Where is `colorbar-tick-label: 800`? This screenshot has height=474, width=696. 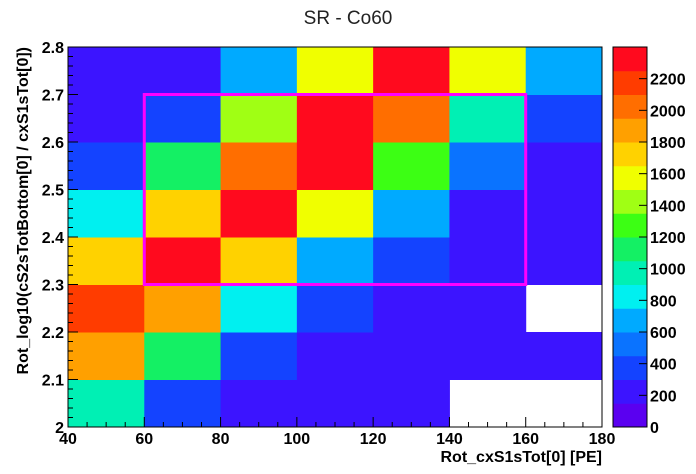
colorbar-tick-label: 800 is located at coordinates (663, 301).